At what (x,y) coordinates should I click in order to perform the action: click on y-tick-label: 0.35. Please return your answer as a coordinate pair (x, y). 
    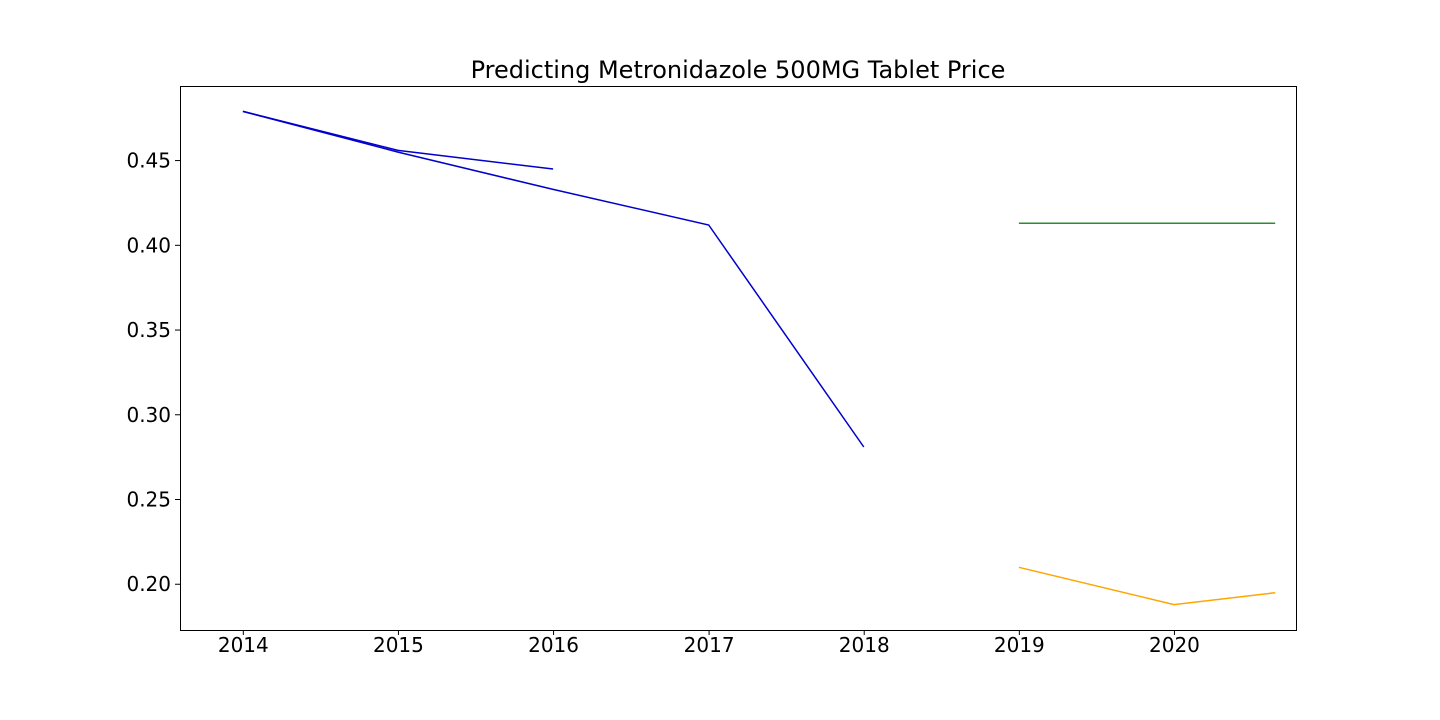
    Looking at the image, I should click on (148, 330).